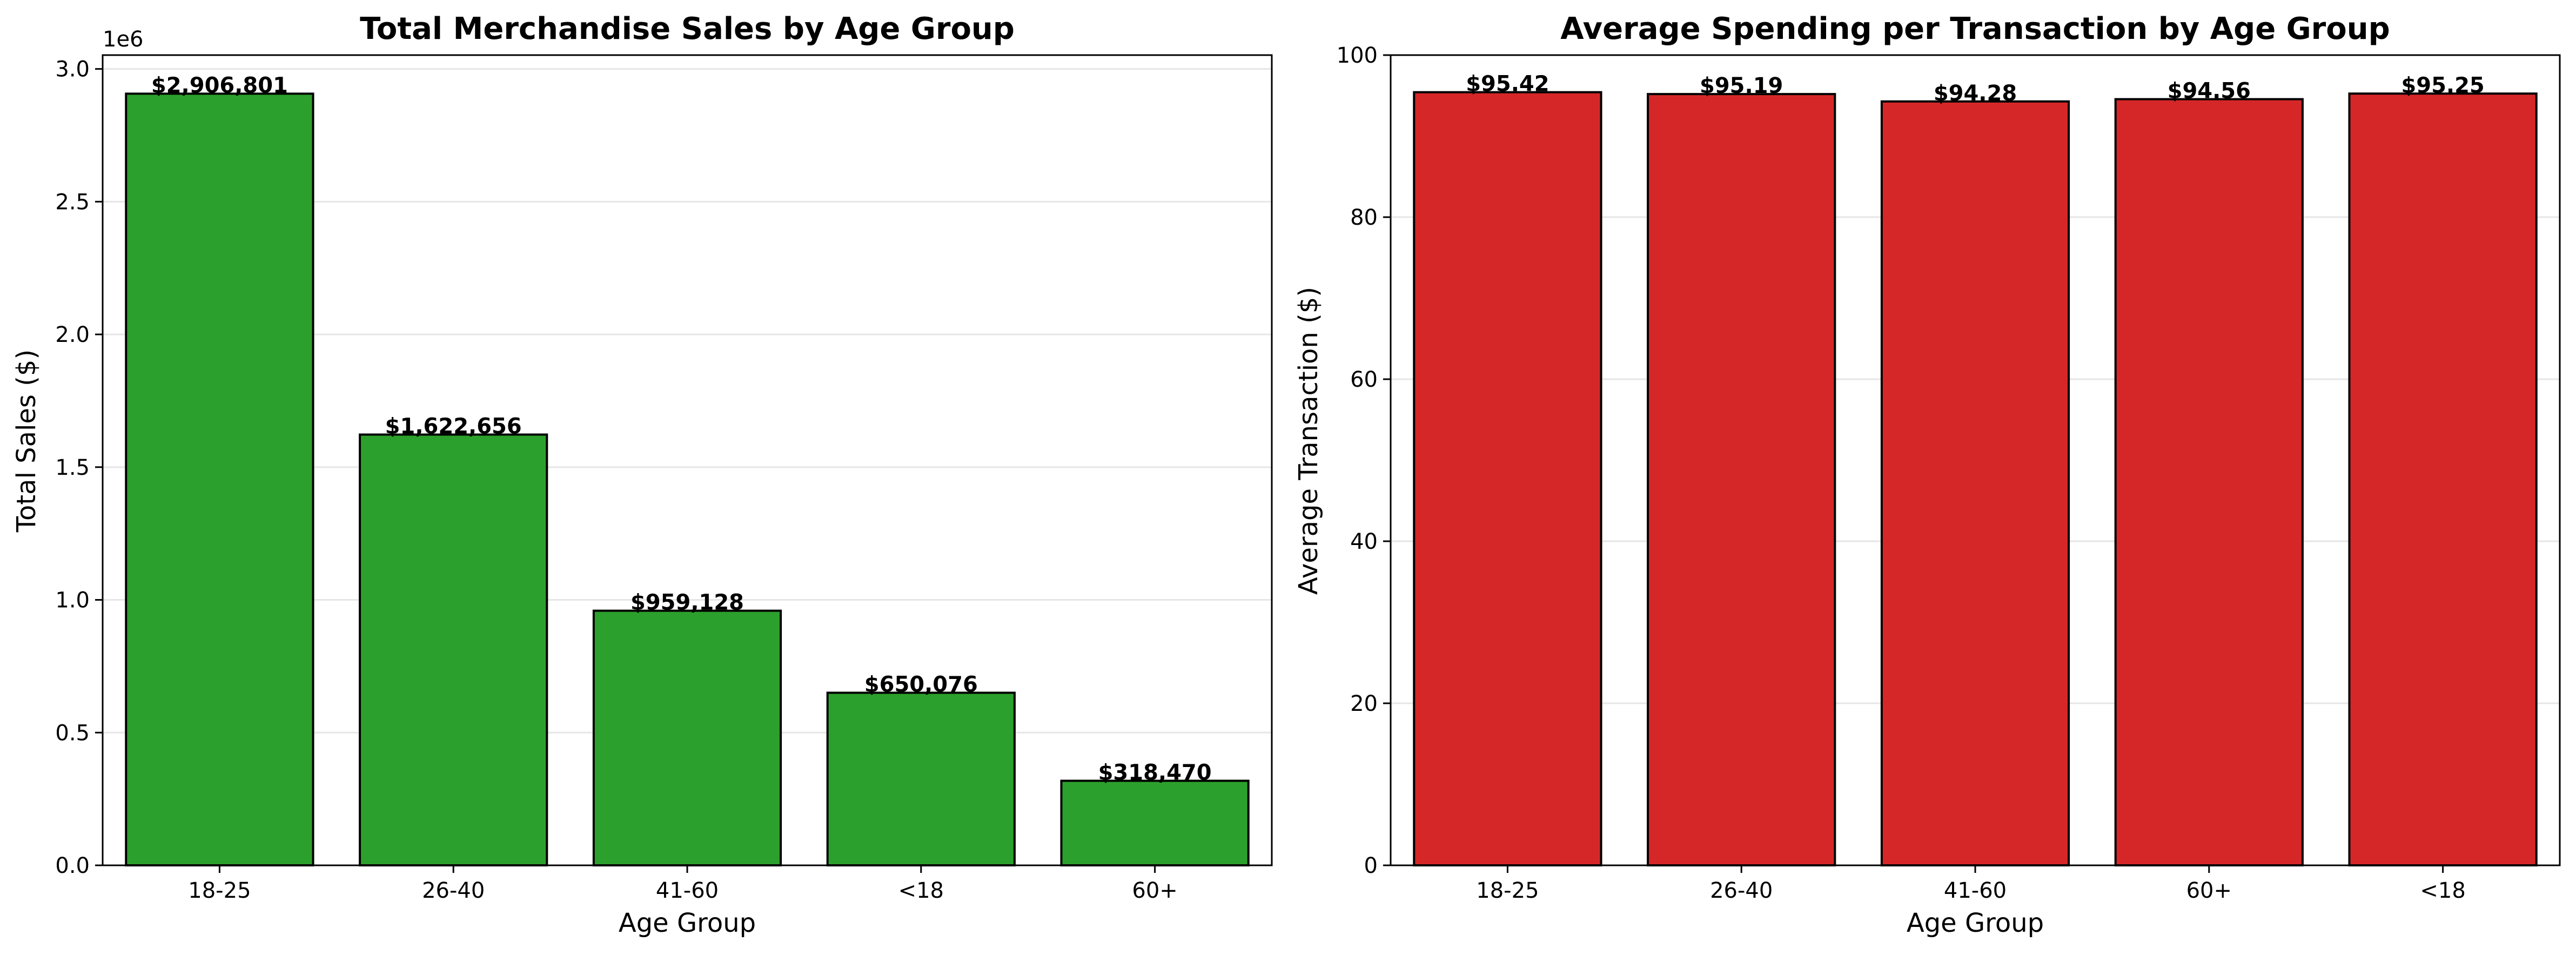  What do you see at coordinates (921, 684) in the screenshot?
I see `data-label: $650,076` at bounding box center [921, 684].